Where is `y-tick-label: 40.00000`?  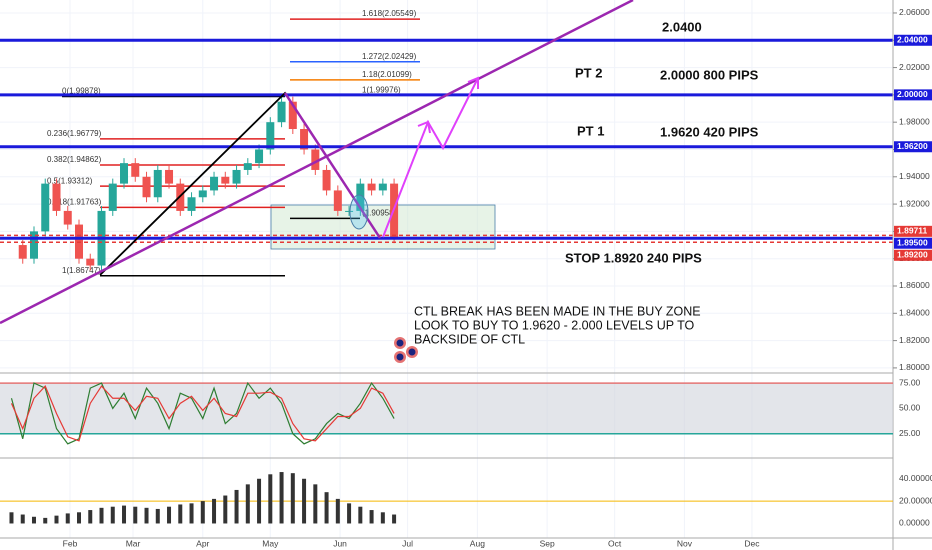 y-tick-label: 40.00000 is located at coordinates (915, 478).